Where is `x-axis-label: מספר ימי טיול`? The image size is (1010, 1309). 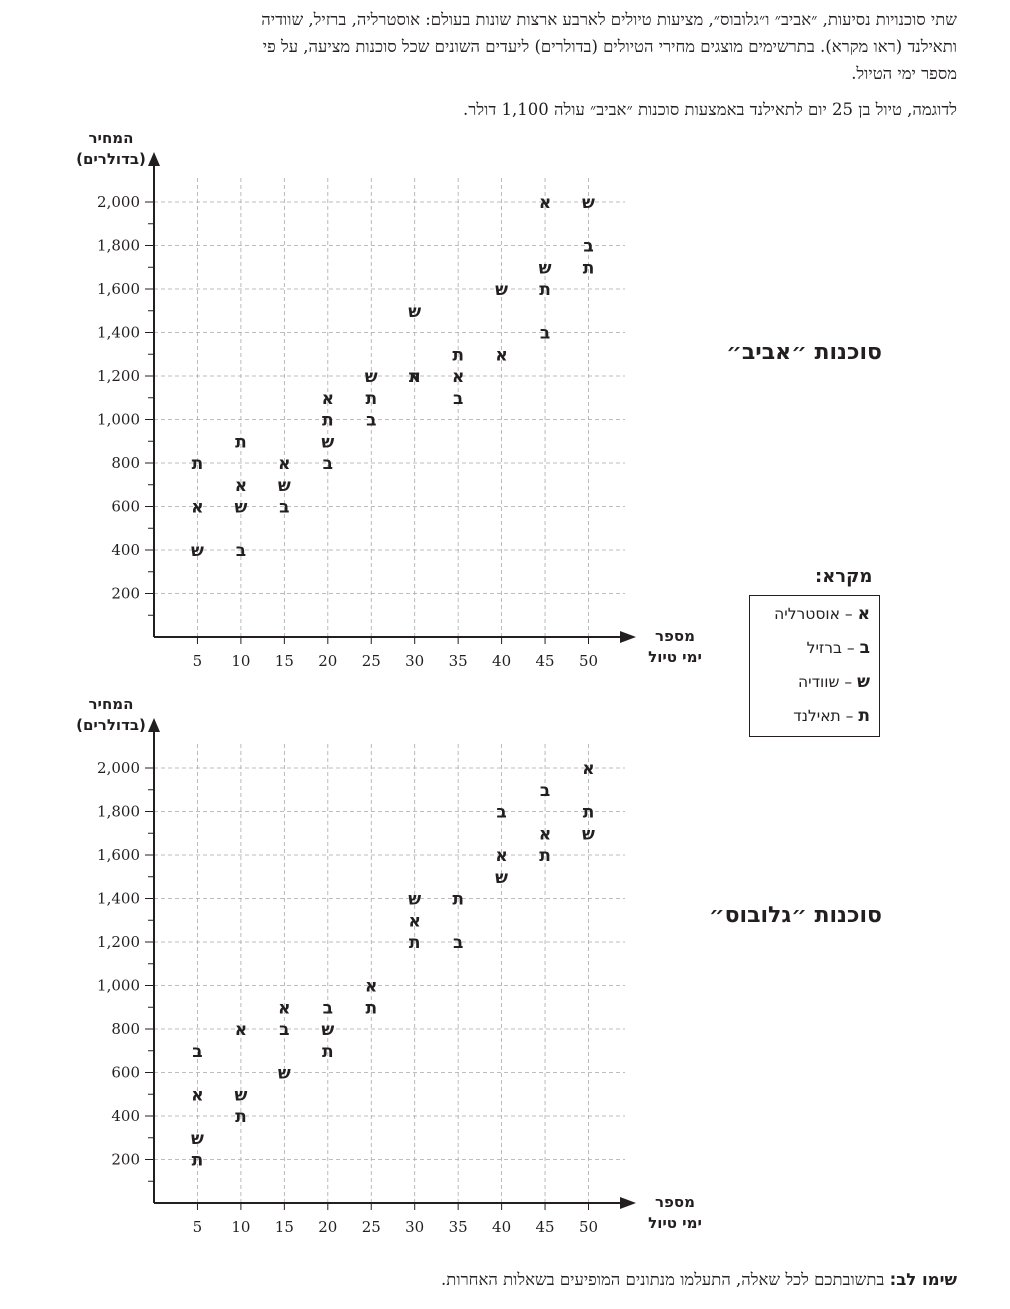
x-axis-label: מספר ימי טיול is located at coordinates (675, 1213).